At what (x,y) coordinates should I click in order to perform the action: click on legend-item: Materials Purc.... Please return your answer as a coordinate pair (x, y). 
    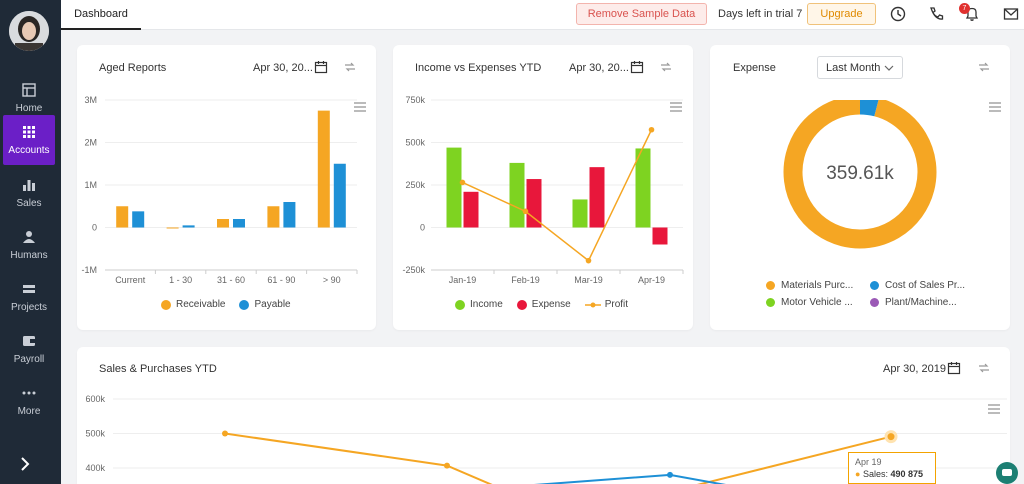
    Looking at the image, I should click on (809, 285).